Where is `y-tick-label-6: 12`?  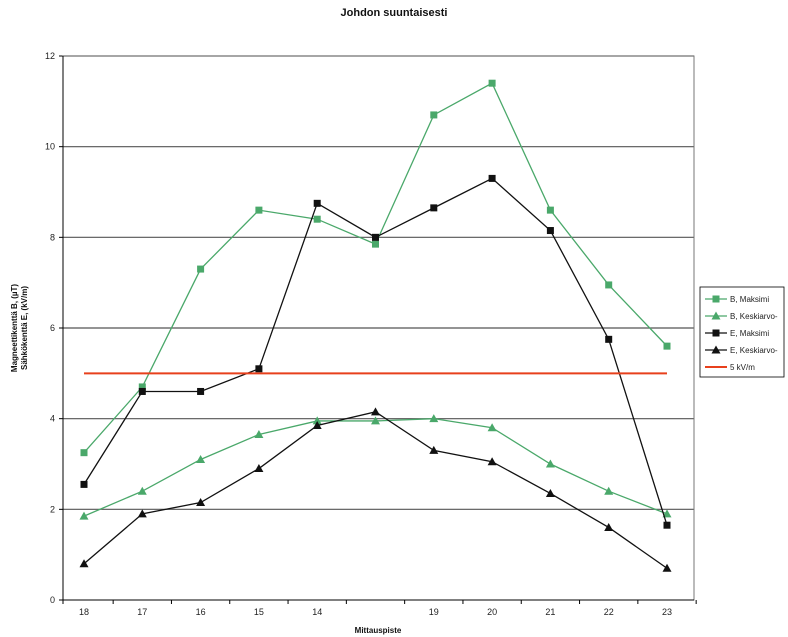
y-tick-label-6: 12 is located at coordinates (50, 56).